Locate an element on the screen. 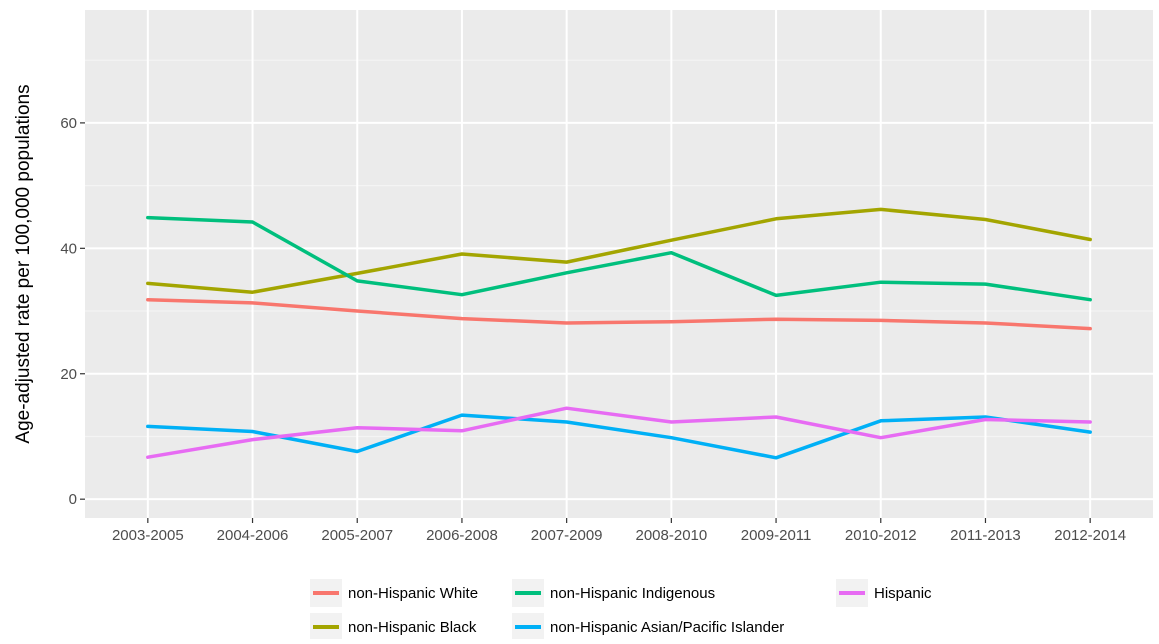 This screenshot has width=1159, height=644. y-tick-label: 20 is located at coordinates (68, 374).